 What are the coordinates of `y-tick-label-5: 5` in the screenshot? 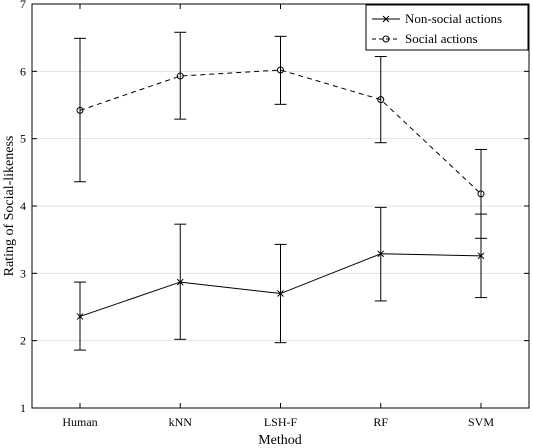 It's located at (23, 139).